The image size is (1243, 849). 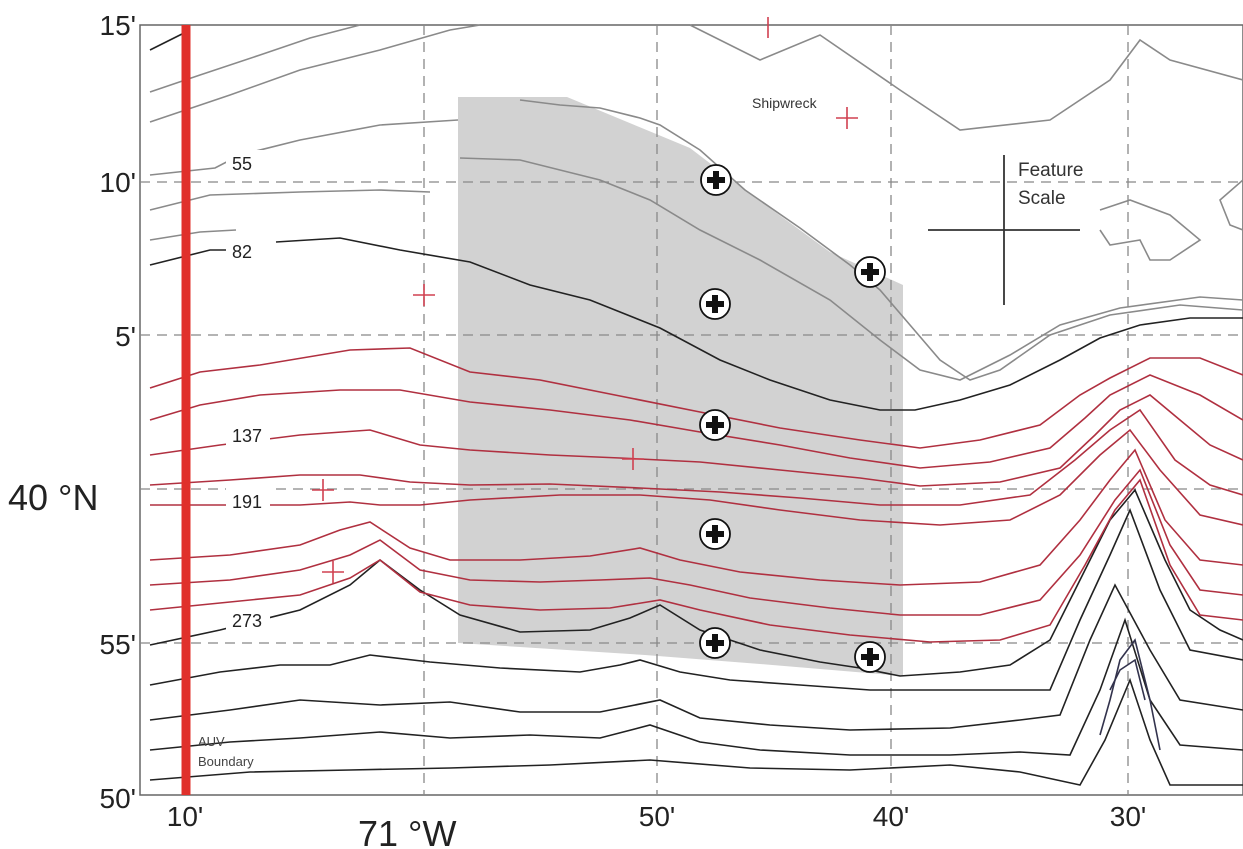 I want to click on lat-tick-label: 15', so click(x=118, y=25).